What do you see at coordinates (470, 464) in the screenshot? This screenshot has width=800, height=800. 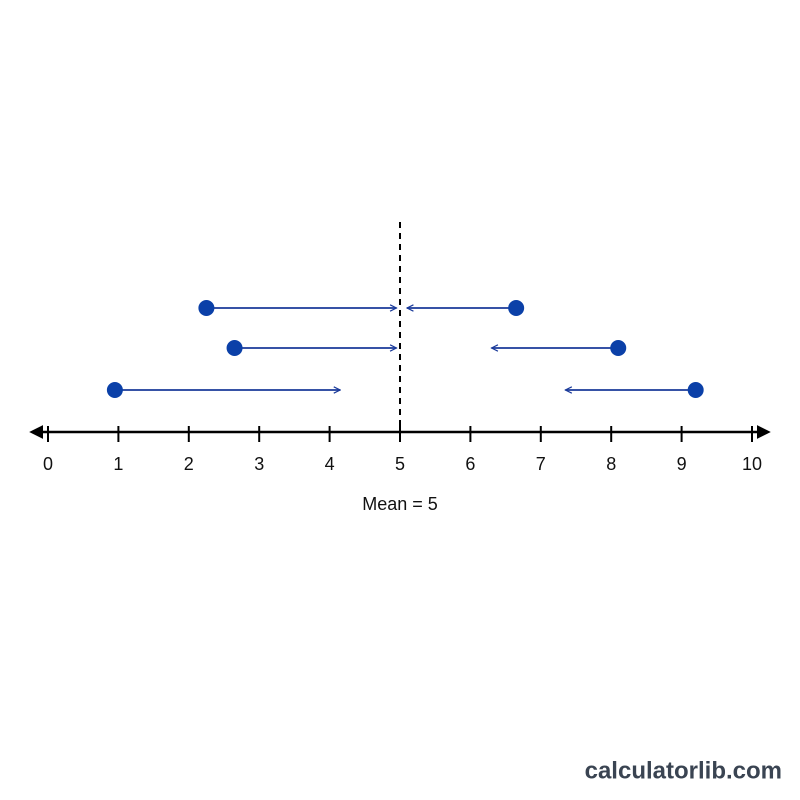 I see `x-tick-label: 6` at bounding box center [470, 464].